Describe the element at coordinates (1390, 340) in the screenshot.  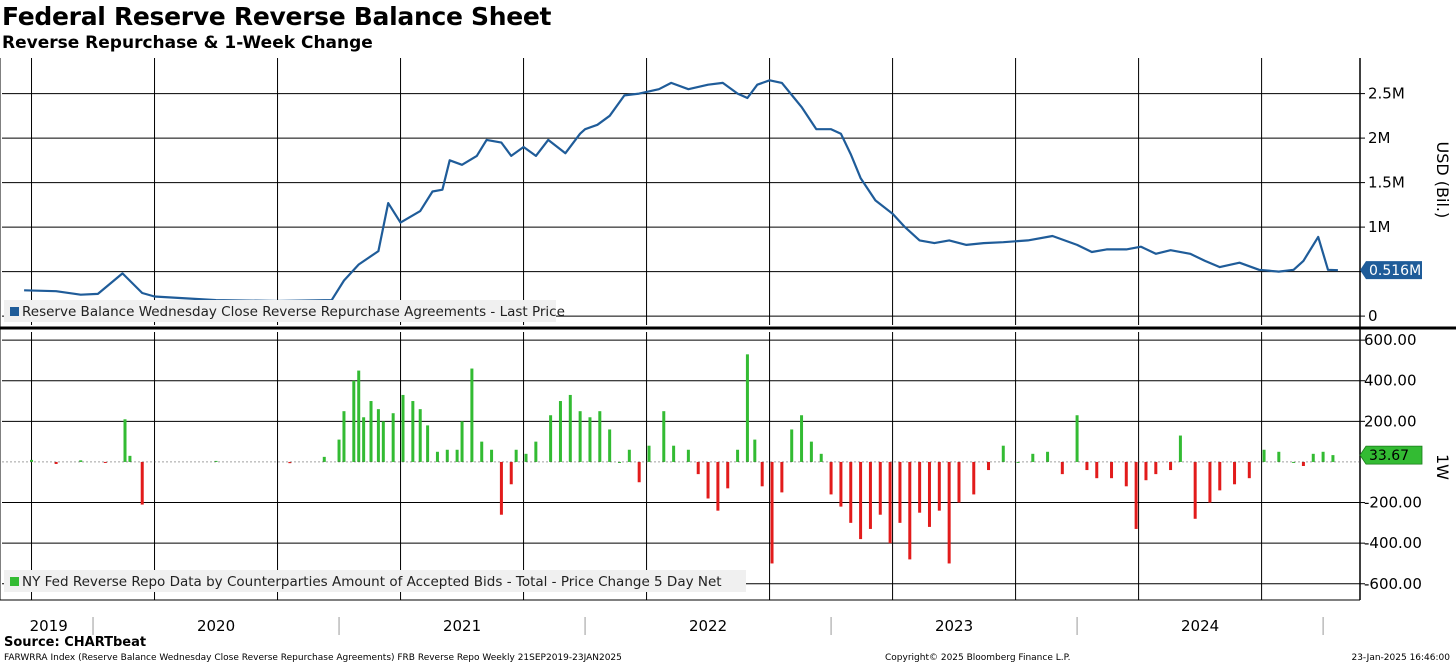
I see `y-tick-label-bottom: 600.00` at that location.